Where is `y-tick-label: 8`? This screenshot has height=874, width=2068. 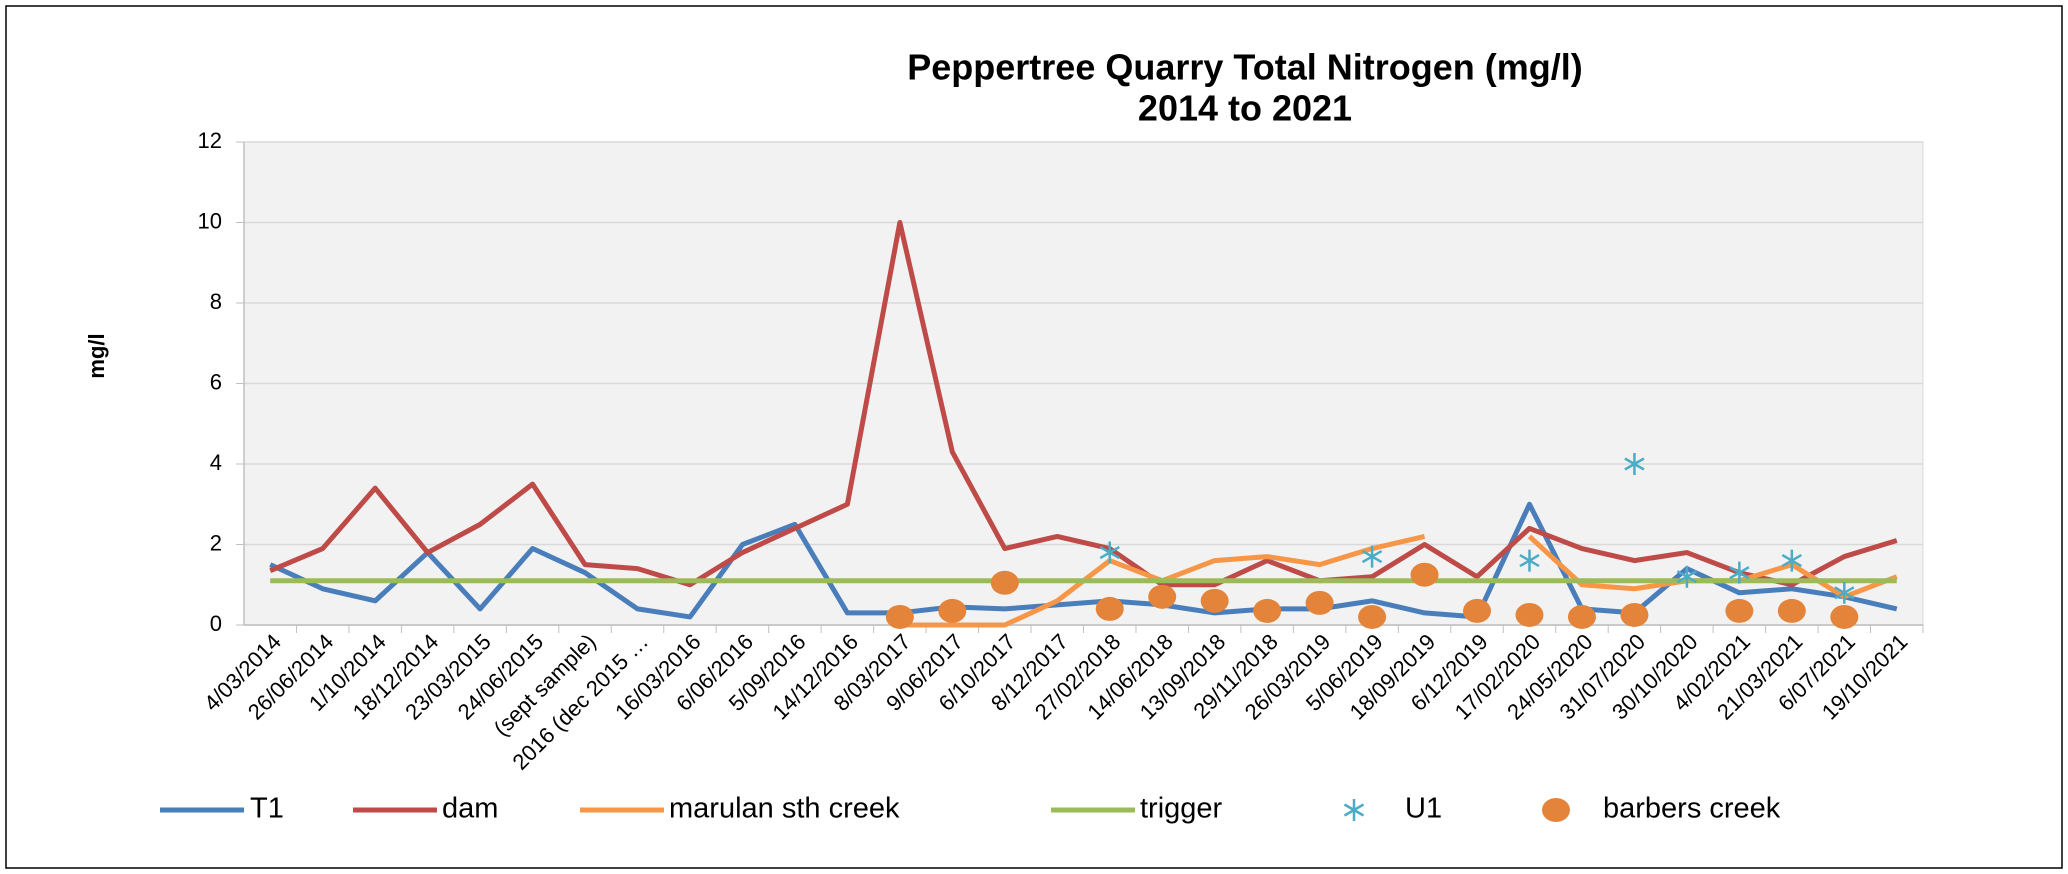 y-tick-label: 8 is located at coordinates (216, 301).